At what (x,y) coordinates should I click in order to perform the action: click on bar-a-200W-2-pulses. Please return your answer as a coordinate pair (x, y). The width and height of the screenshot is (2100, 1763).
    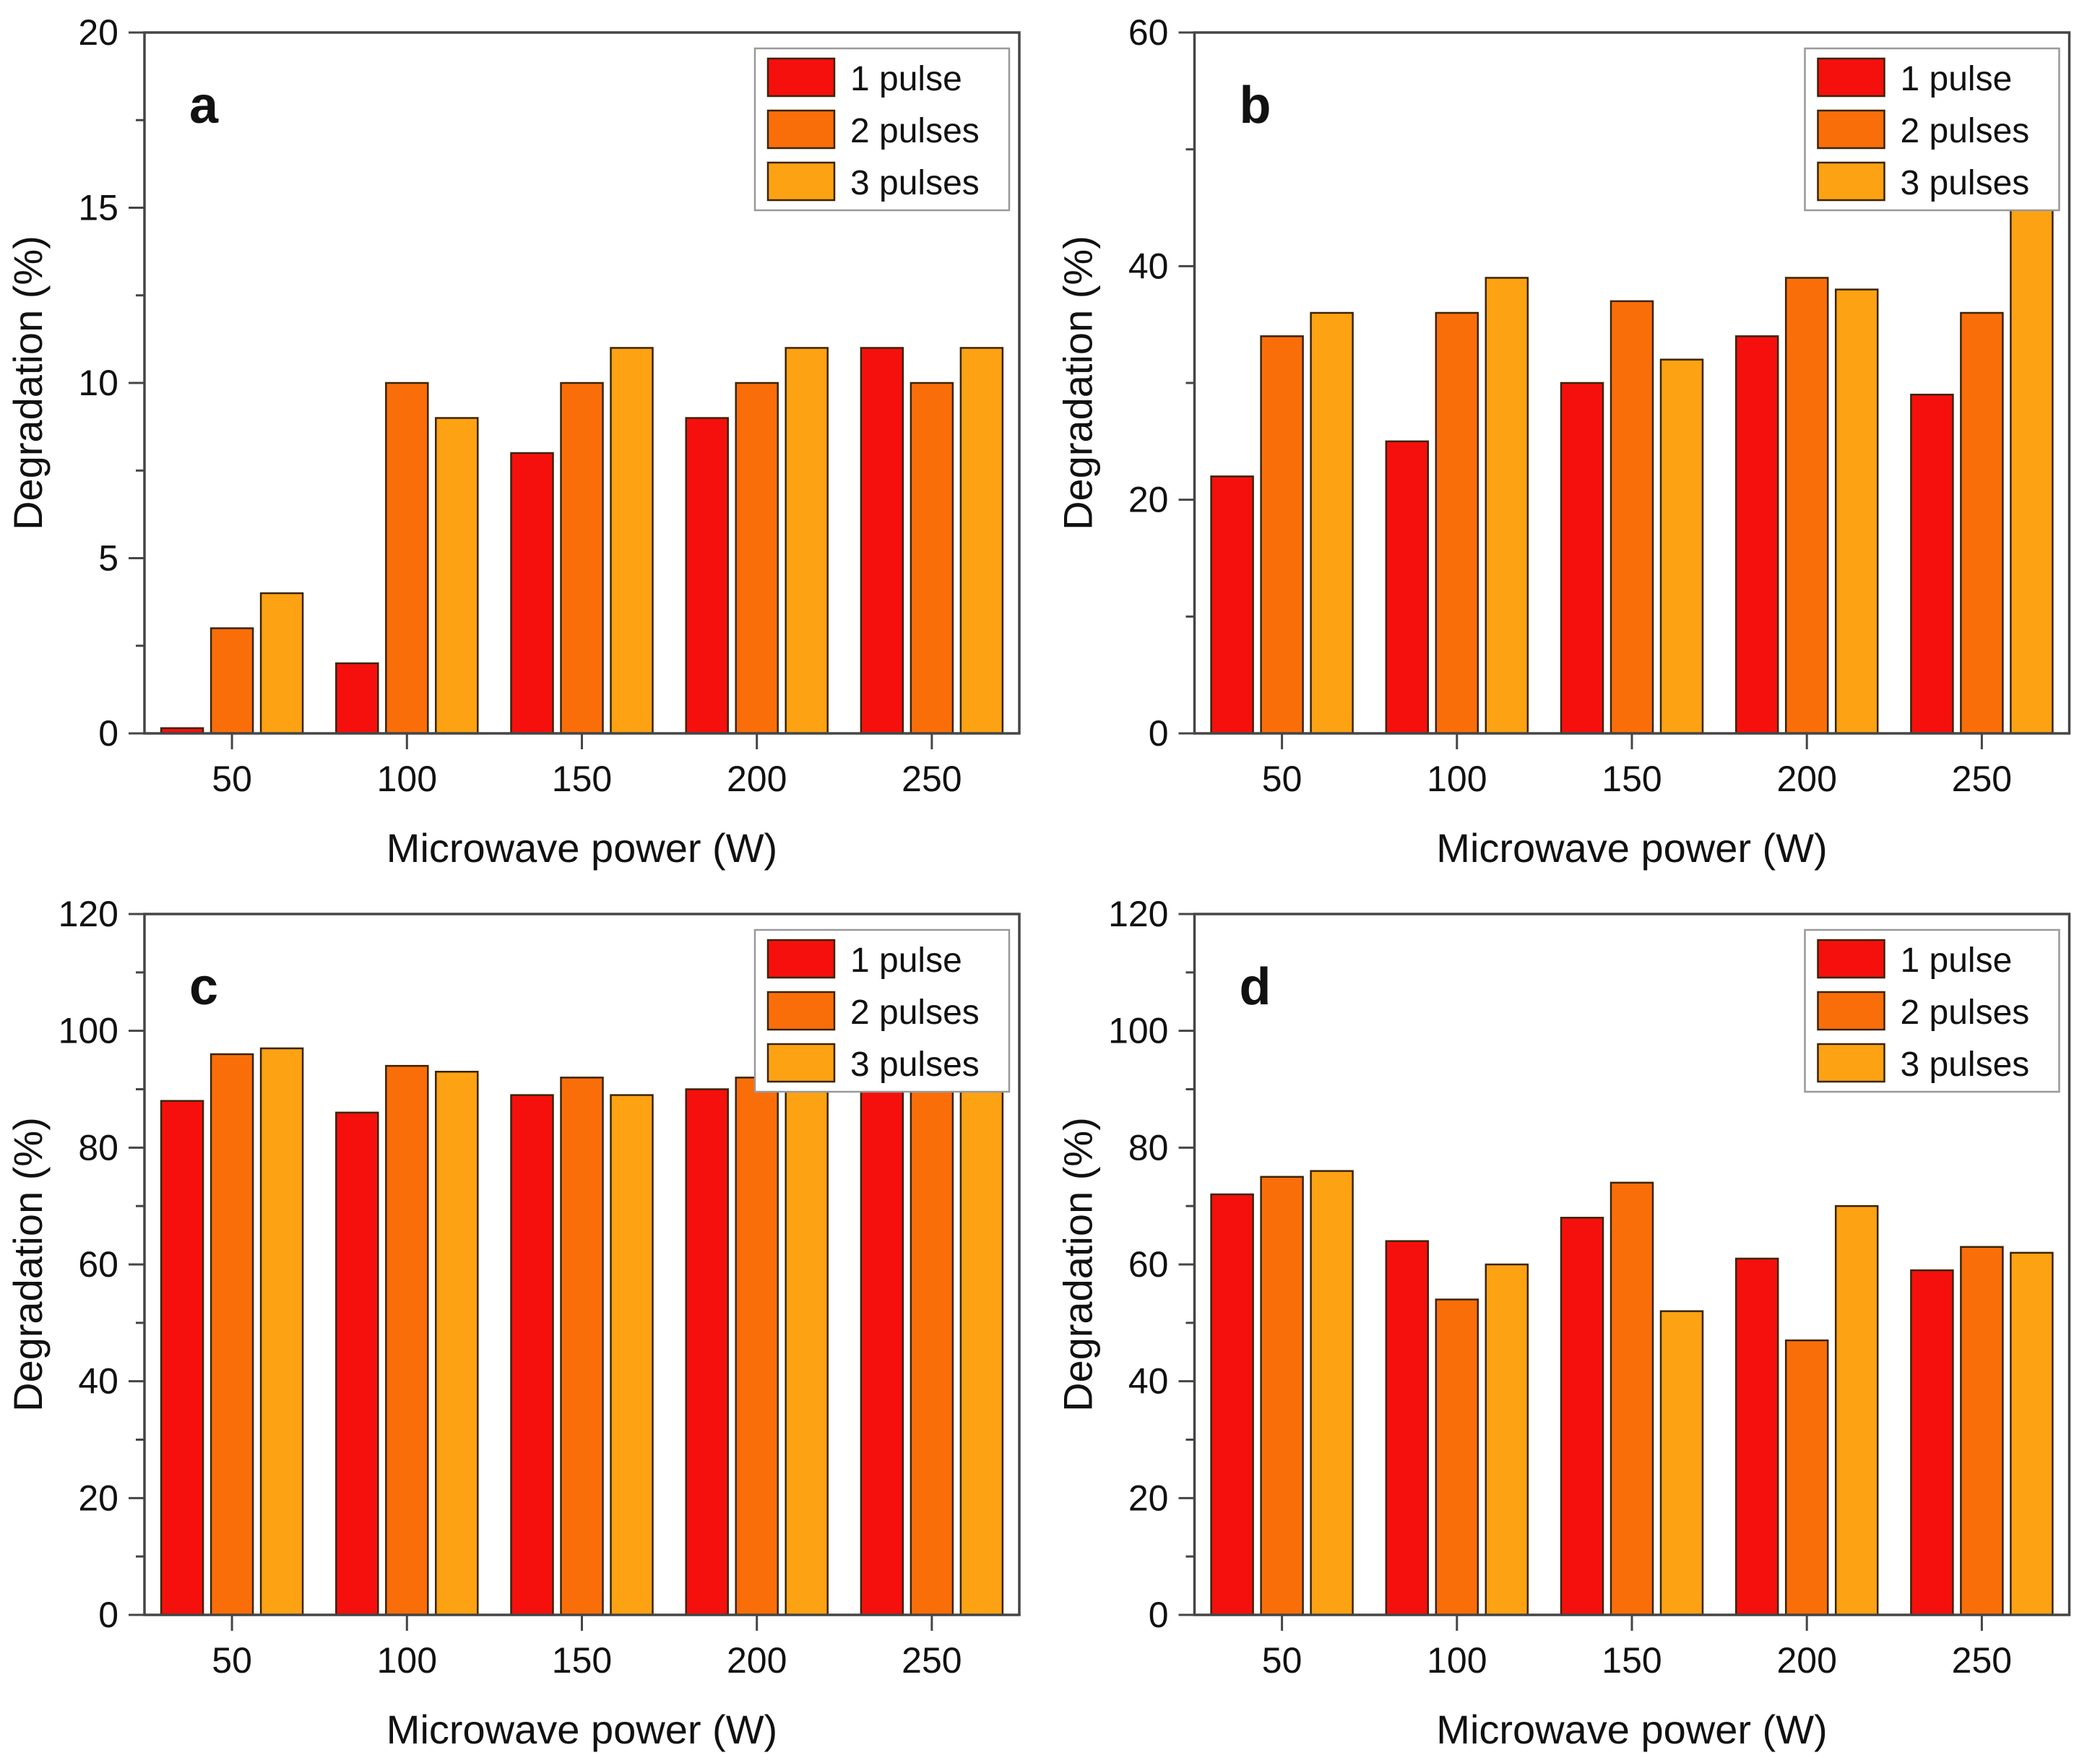
    Looking at the image, I should click on (757, 558).